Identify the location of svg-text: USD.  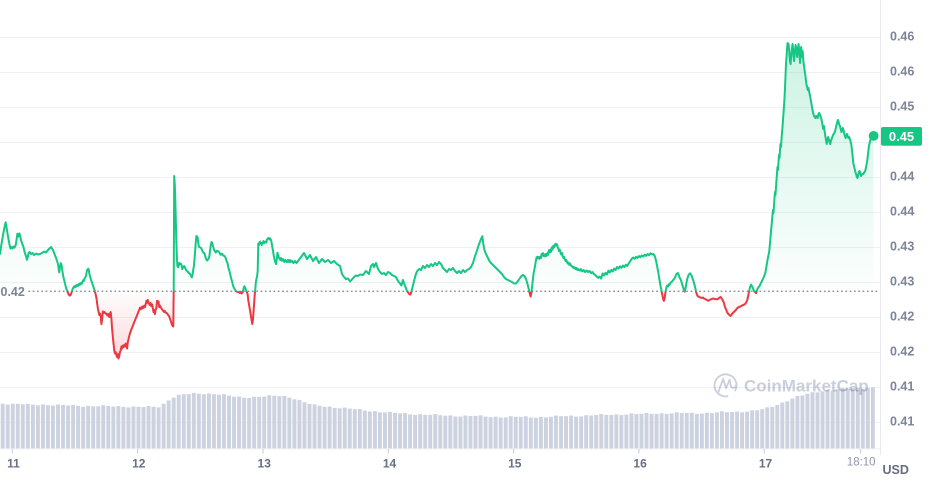
(896, 470).